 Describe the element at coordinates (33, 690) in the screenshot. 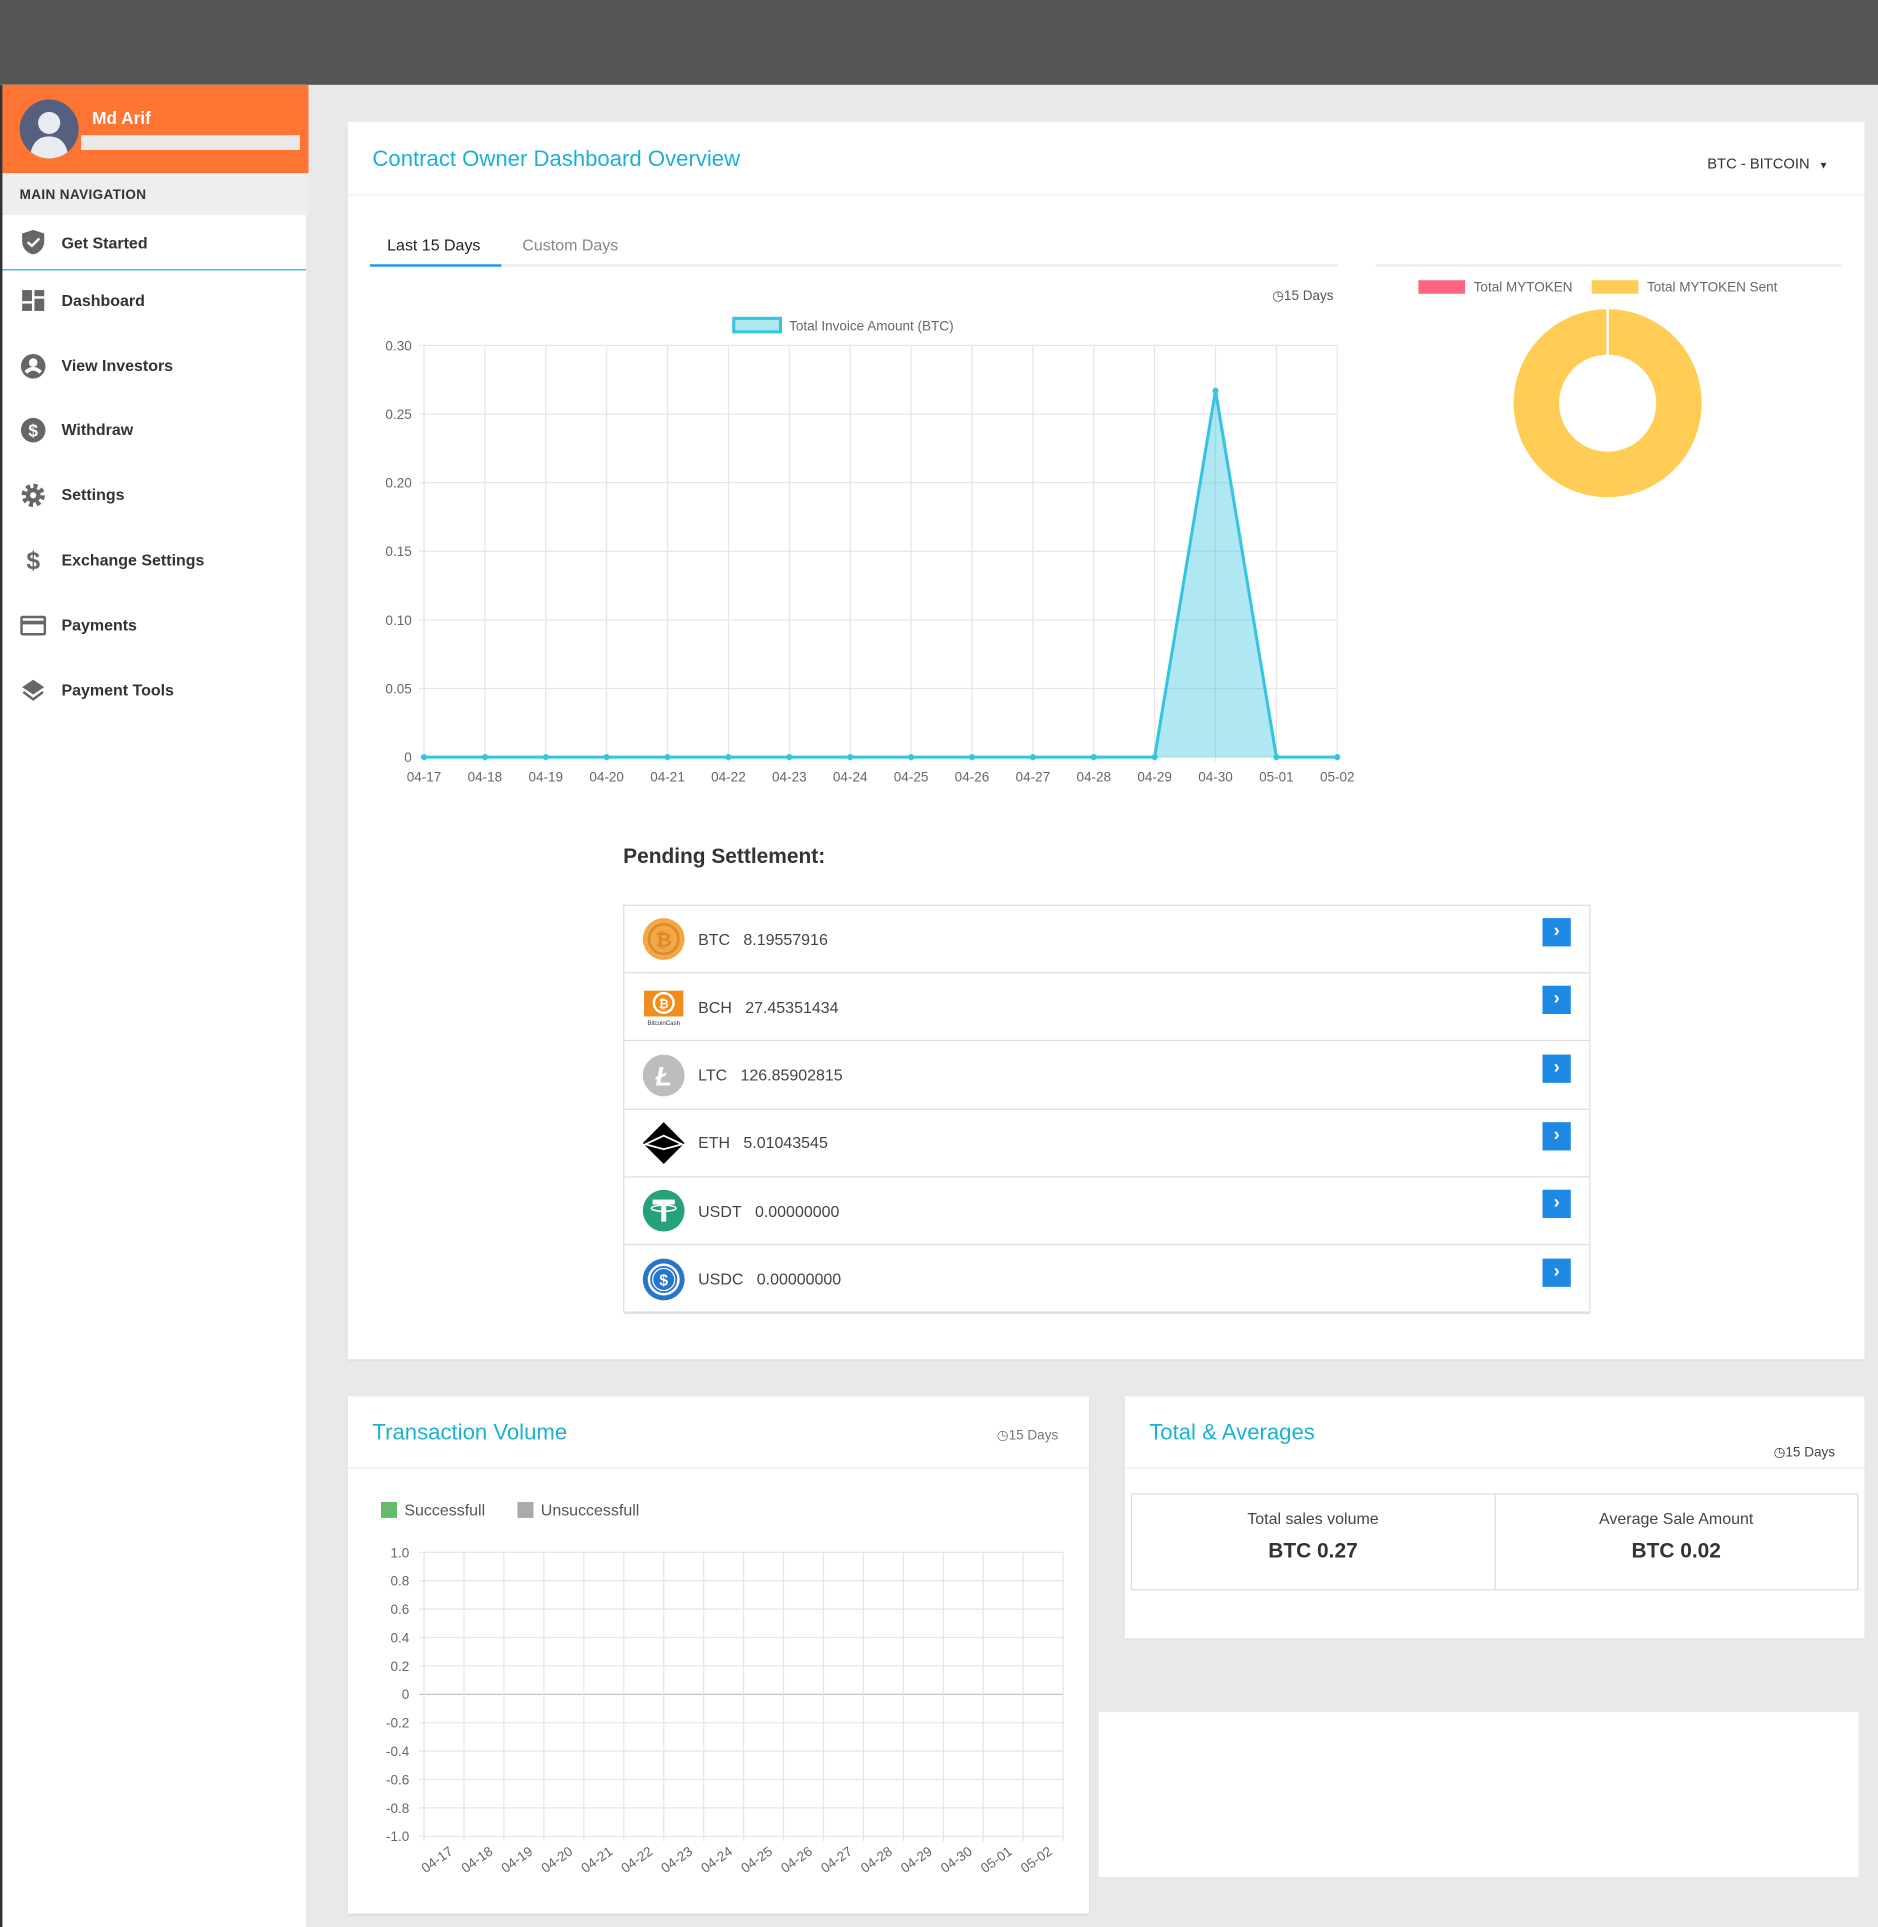

I see `layers-icon` at that location.